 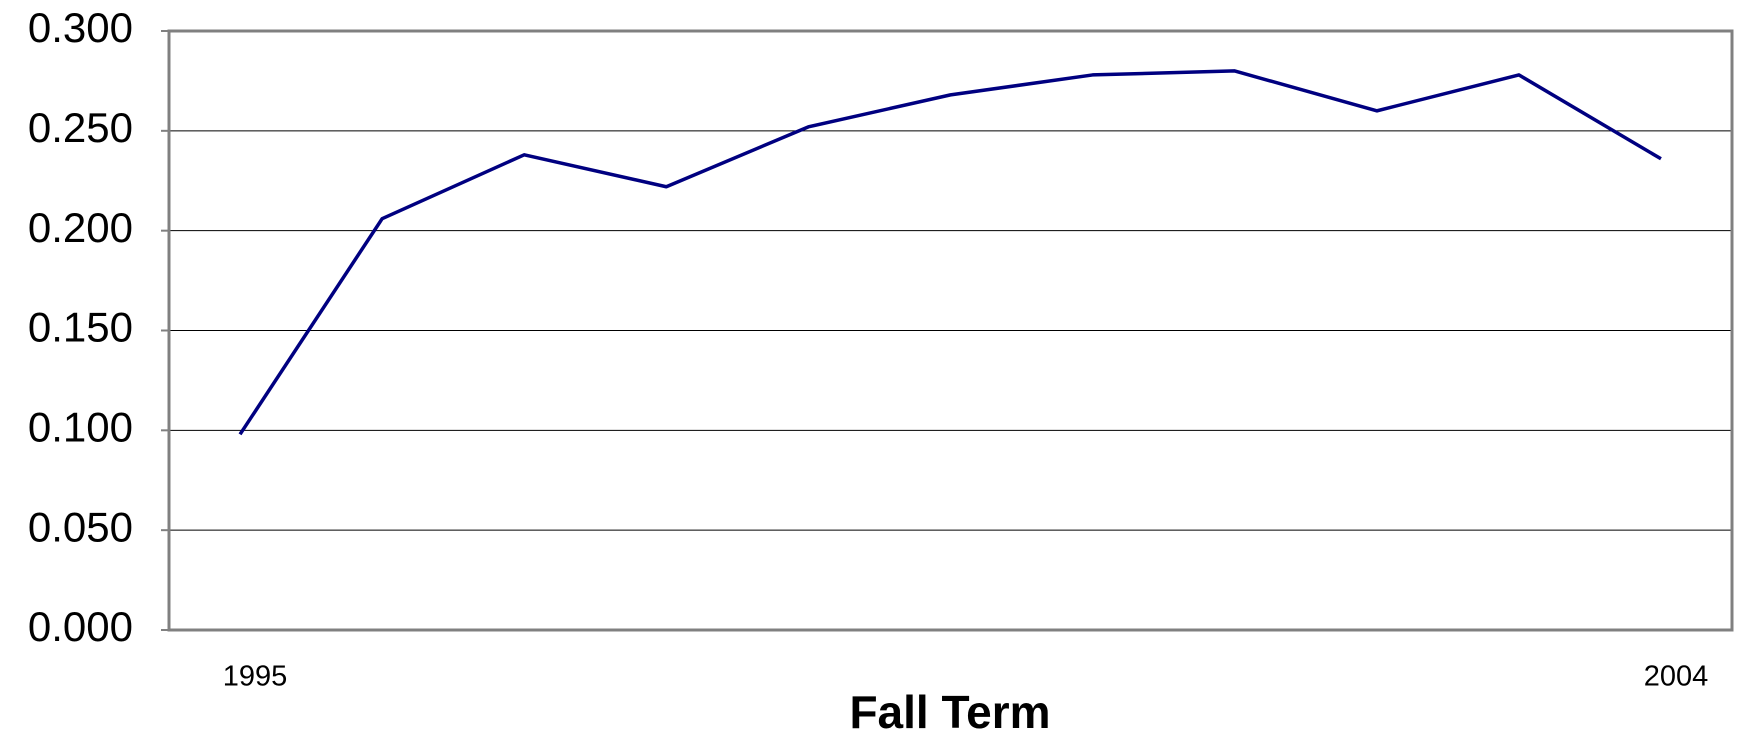 What do you see at coordinates (80, 227) in the screenshot?
I see `y-tick-label: 0.200` at bounding box center [80, 227].